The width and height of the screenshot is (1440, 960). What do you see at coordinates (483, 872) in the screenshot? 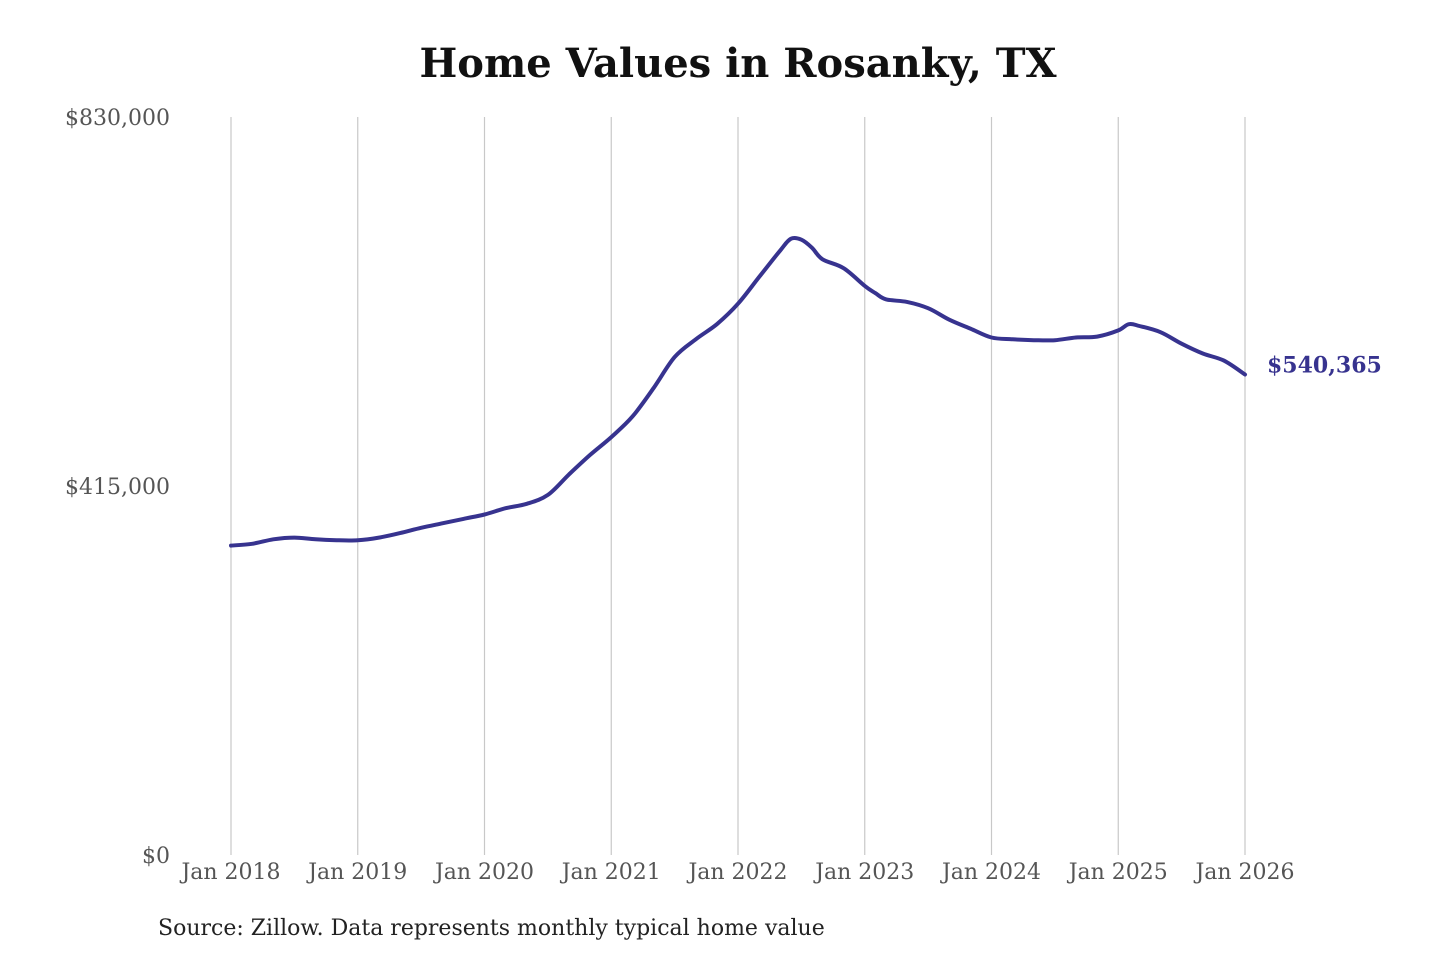
I see `x-tick-label: Jan 2020` at bounding box center [483, 872].